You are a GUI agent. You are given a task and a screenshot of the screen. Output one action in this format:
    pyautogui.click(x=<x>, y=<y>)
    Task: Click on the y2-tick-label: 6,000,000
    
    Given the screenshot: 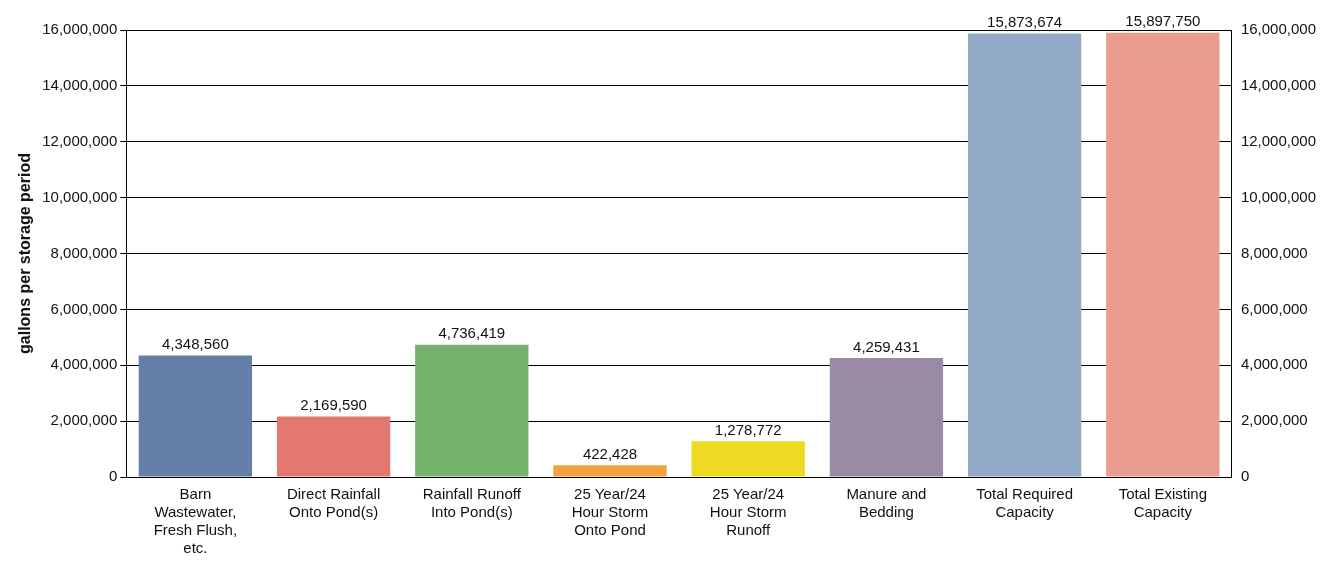 What is the action you would take?
    pyautogui.click(x=1274, y=308)
    